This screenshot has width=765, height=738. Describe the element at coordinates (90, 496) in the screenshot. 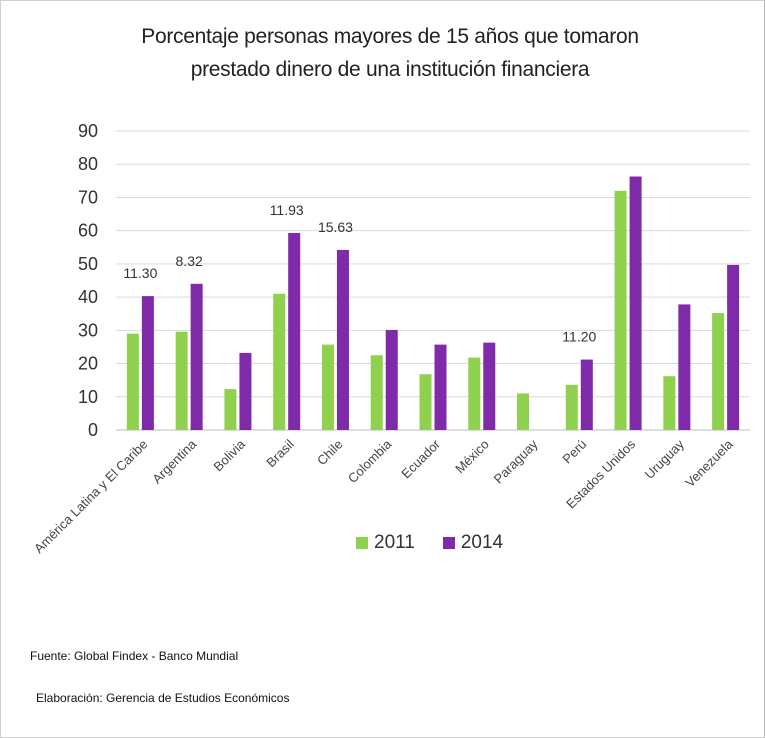

I see `x-tick-label-0: América Latina y El Caribe` at that location.